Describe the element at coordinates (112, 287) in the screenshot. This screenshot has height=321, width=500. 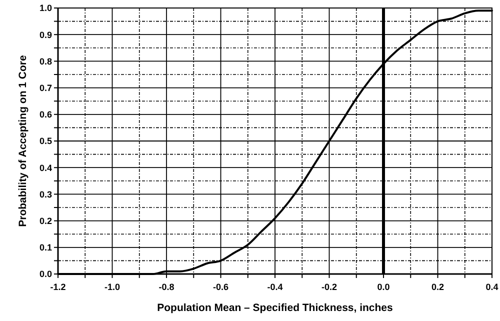
I see `x-tick-label: -1.0` at that location.